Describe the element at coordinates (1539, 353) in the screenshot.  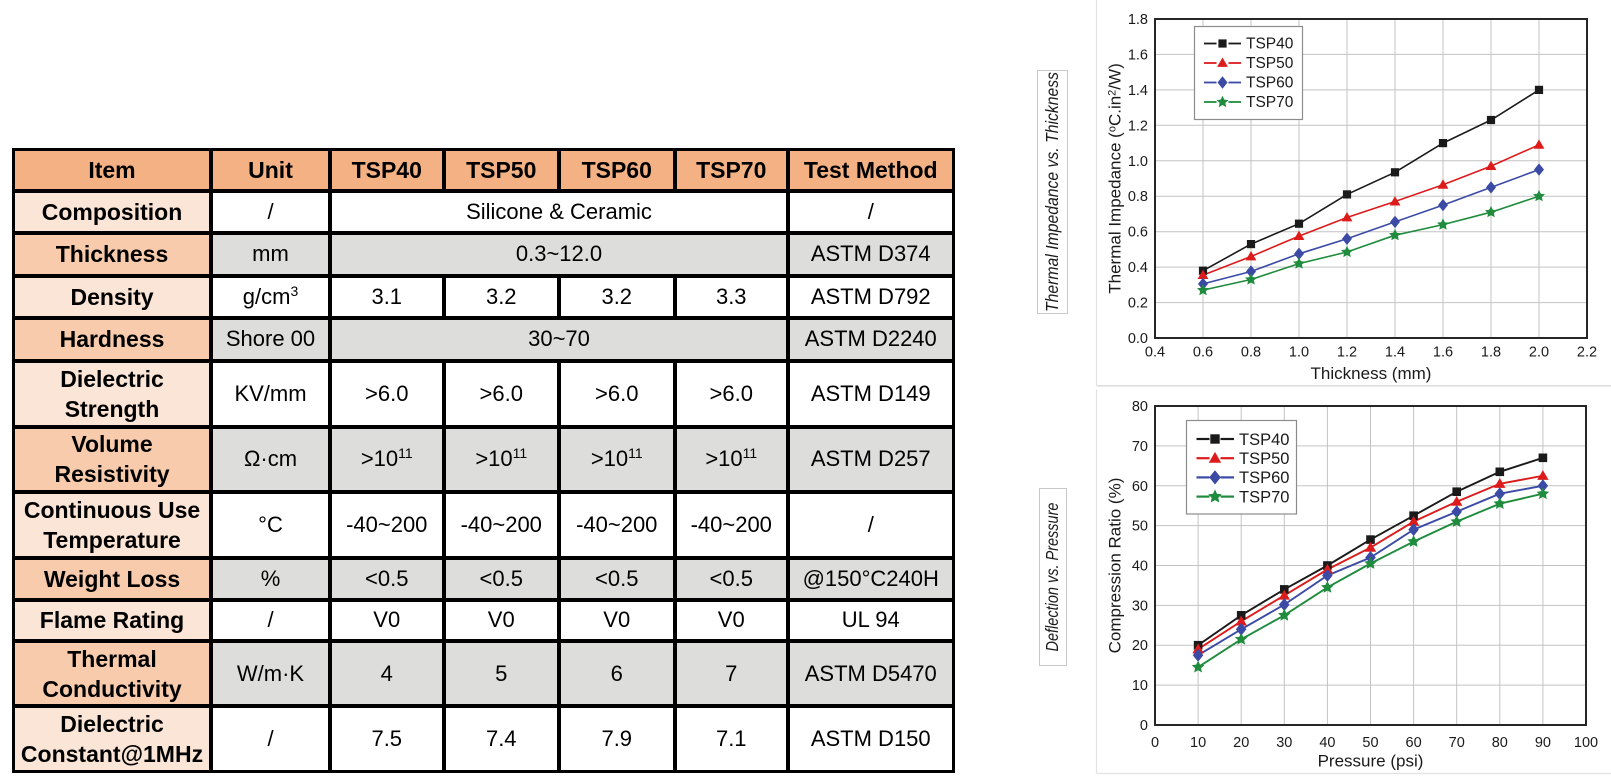
I see `svg-text: 2.0` at that location.